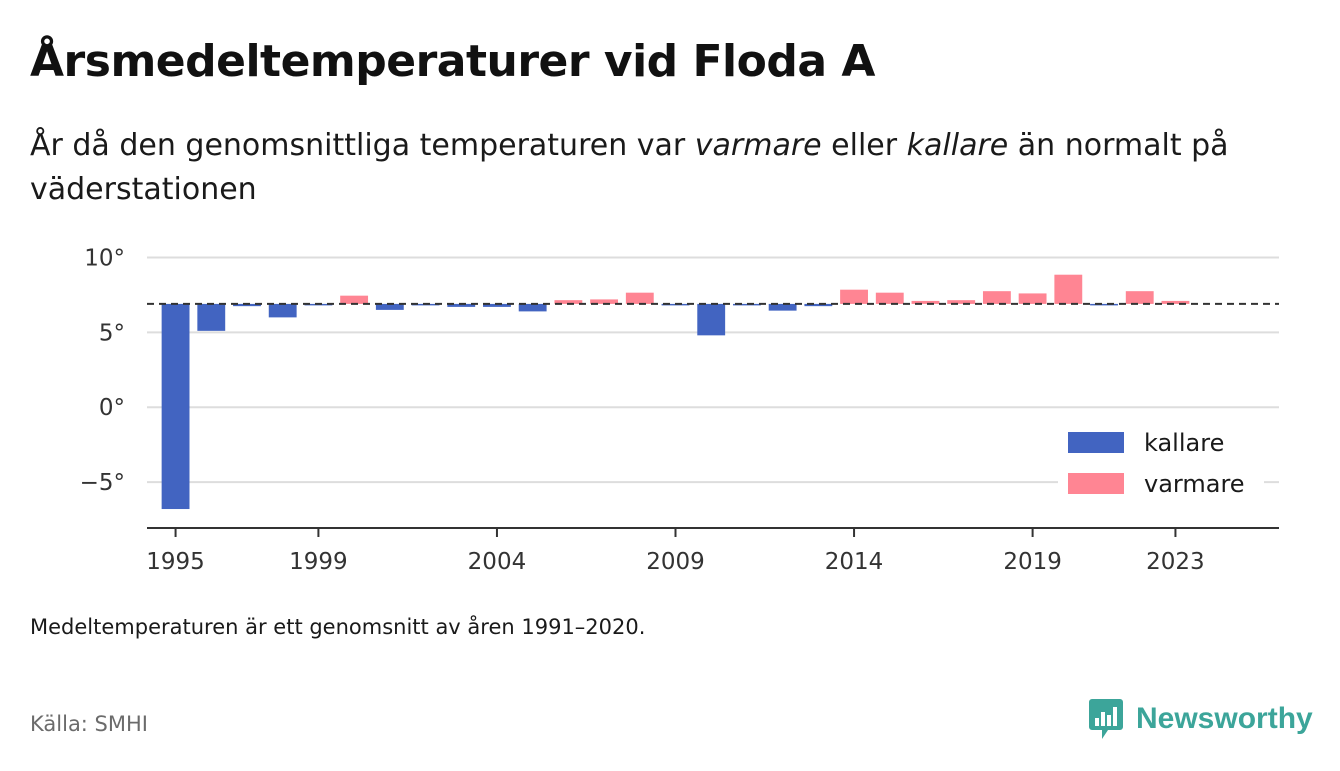 This screenshot has height=771, width=1340. What do you see at coordinates (629, 167) in the screenshot?
I see `subtitle-part-3: än normalt på väderstationen` at bounding box center [629, 167].